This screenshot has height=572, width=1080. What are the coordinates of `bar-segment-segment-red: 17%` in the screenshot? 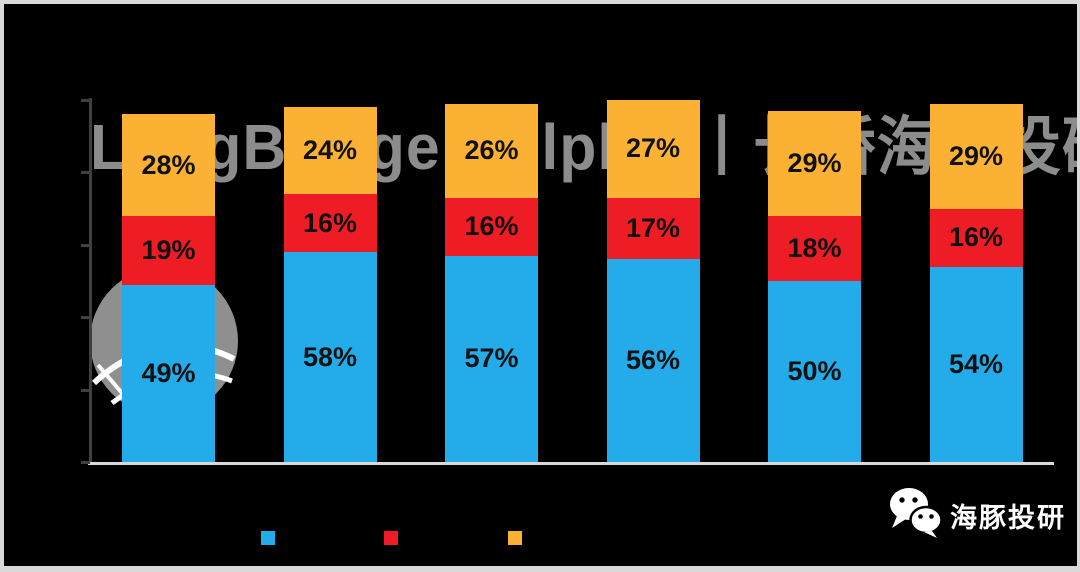 It's located at (653, 228).